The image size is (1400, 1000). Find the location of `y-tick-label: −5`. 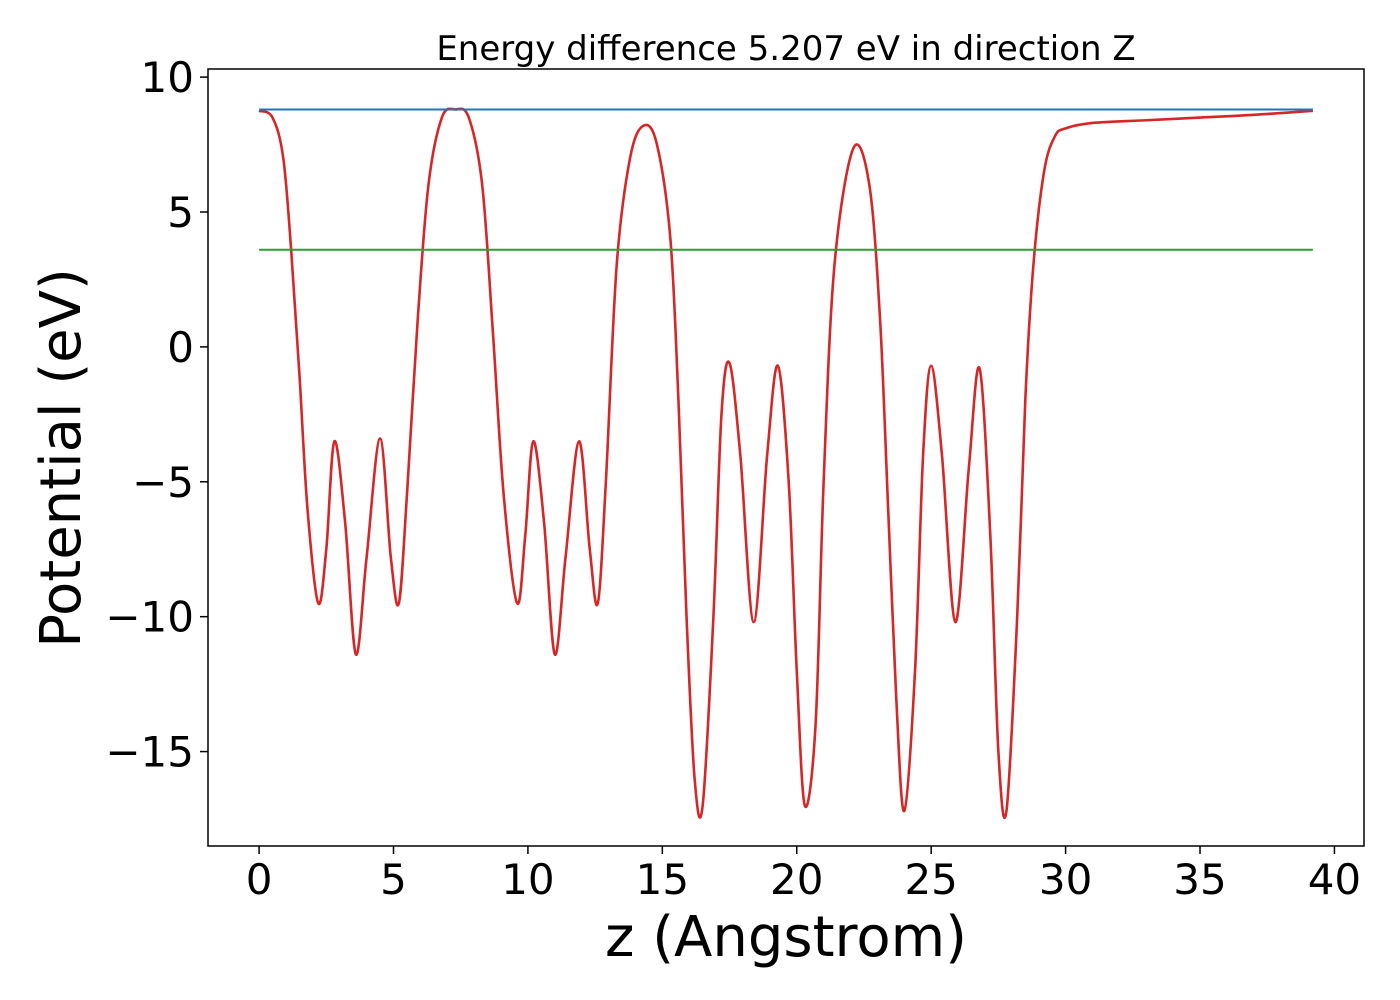

y-tick-label: −5 is located at coordinates (163, 482).